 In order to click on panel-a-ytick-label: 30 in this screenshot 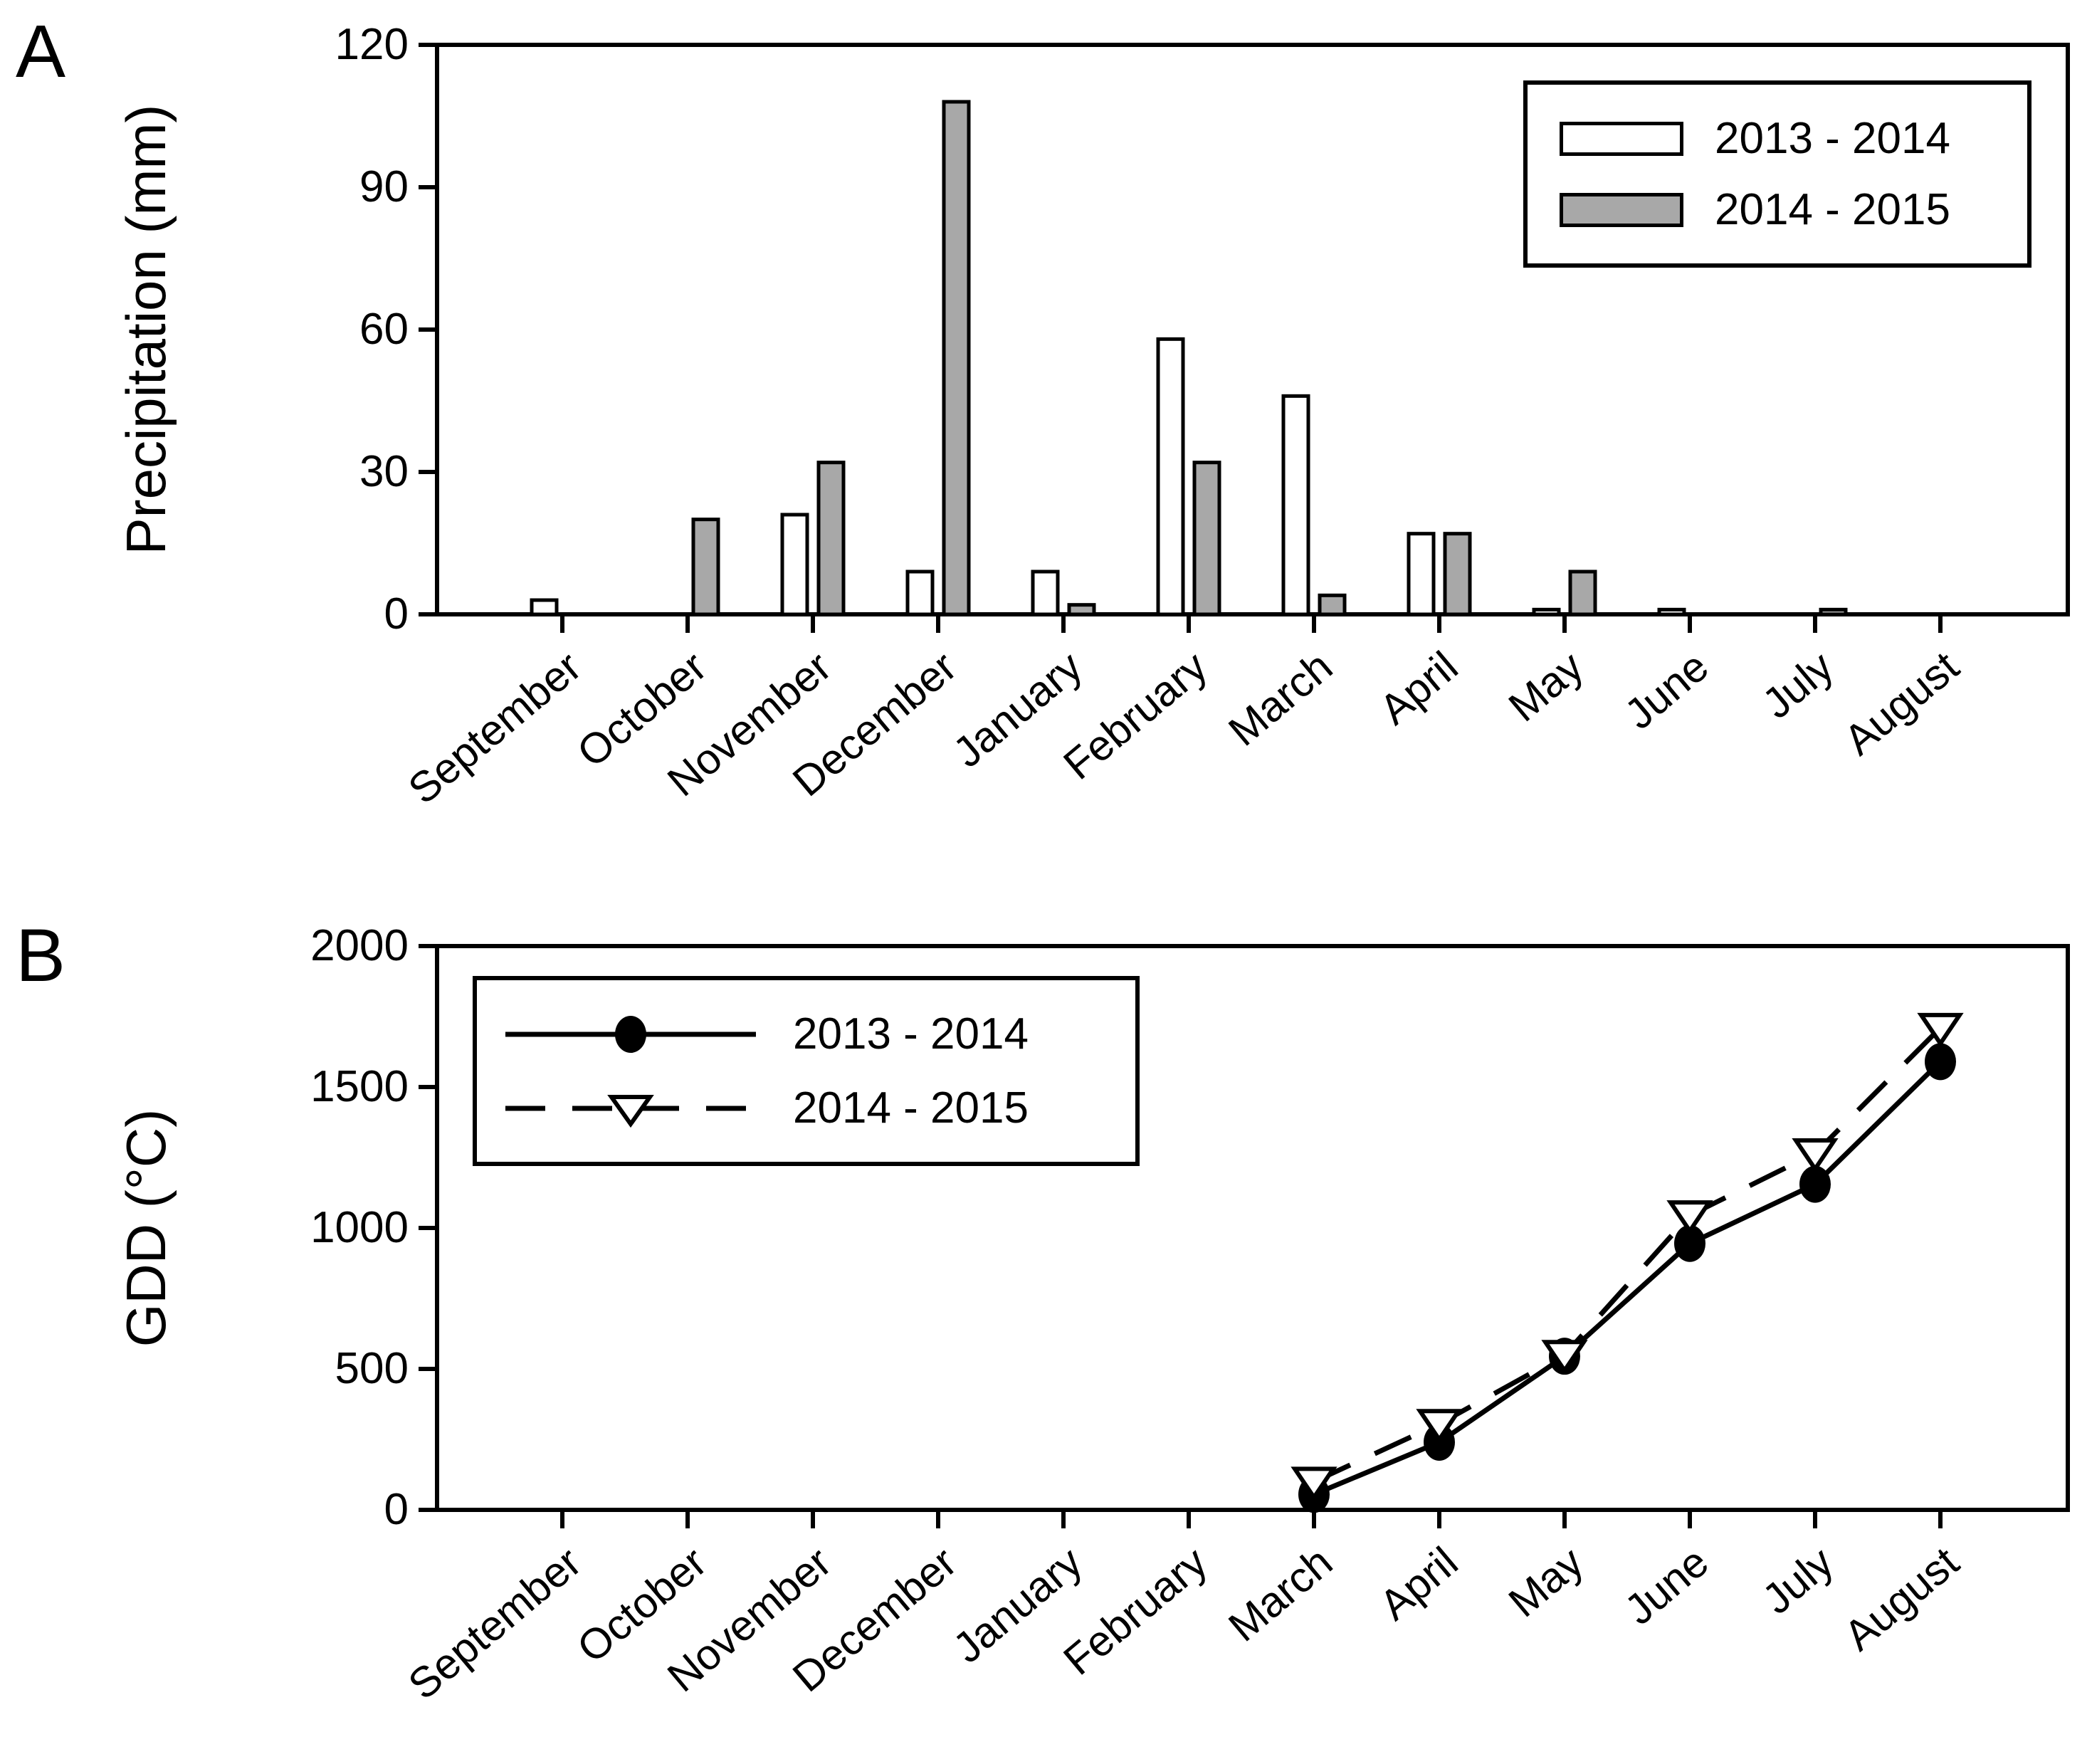, I will do `click(384, 471)`.